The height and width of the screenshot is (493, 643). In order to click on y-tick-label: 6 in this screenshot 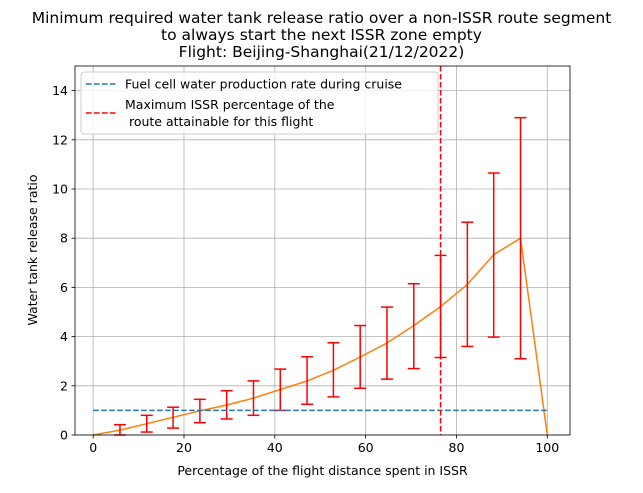, I will do `click(64, 287)`.